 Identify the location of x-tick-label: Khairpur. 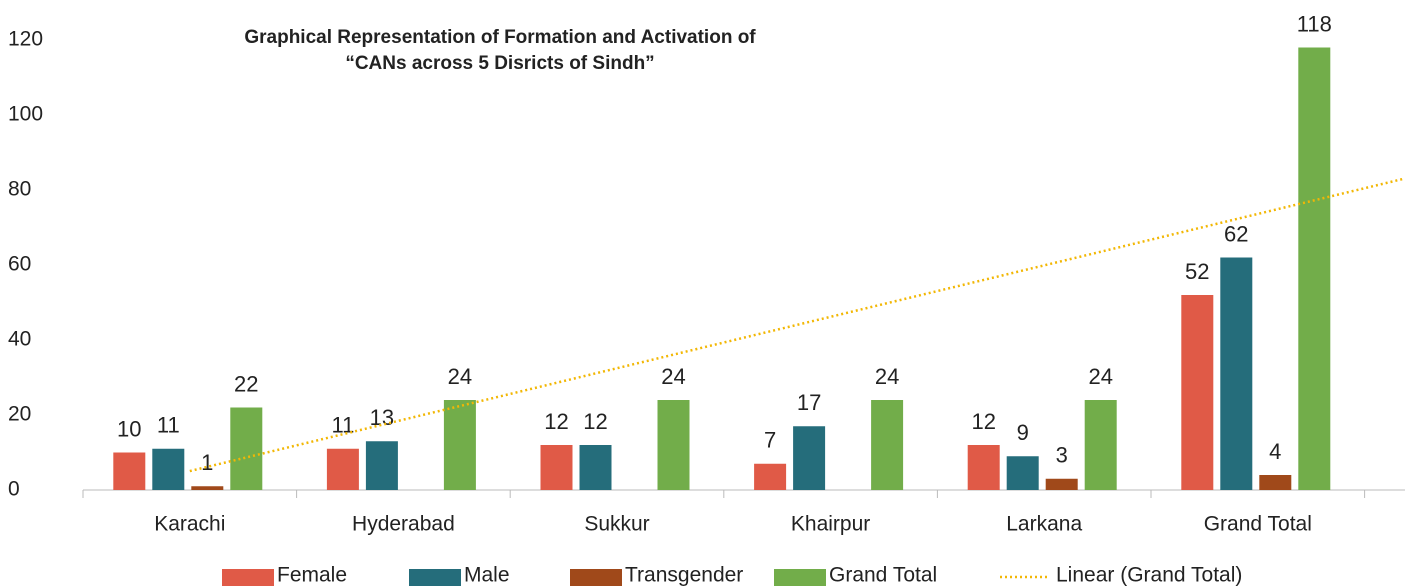
(830, 524).